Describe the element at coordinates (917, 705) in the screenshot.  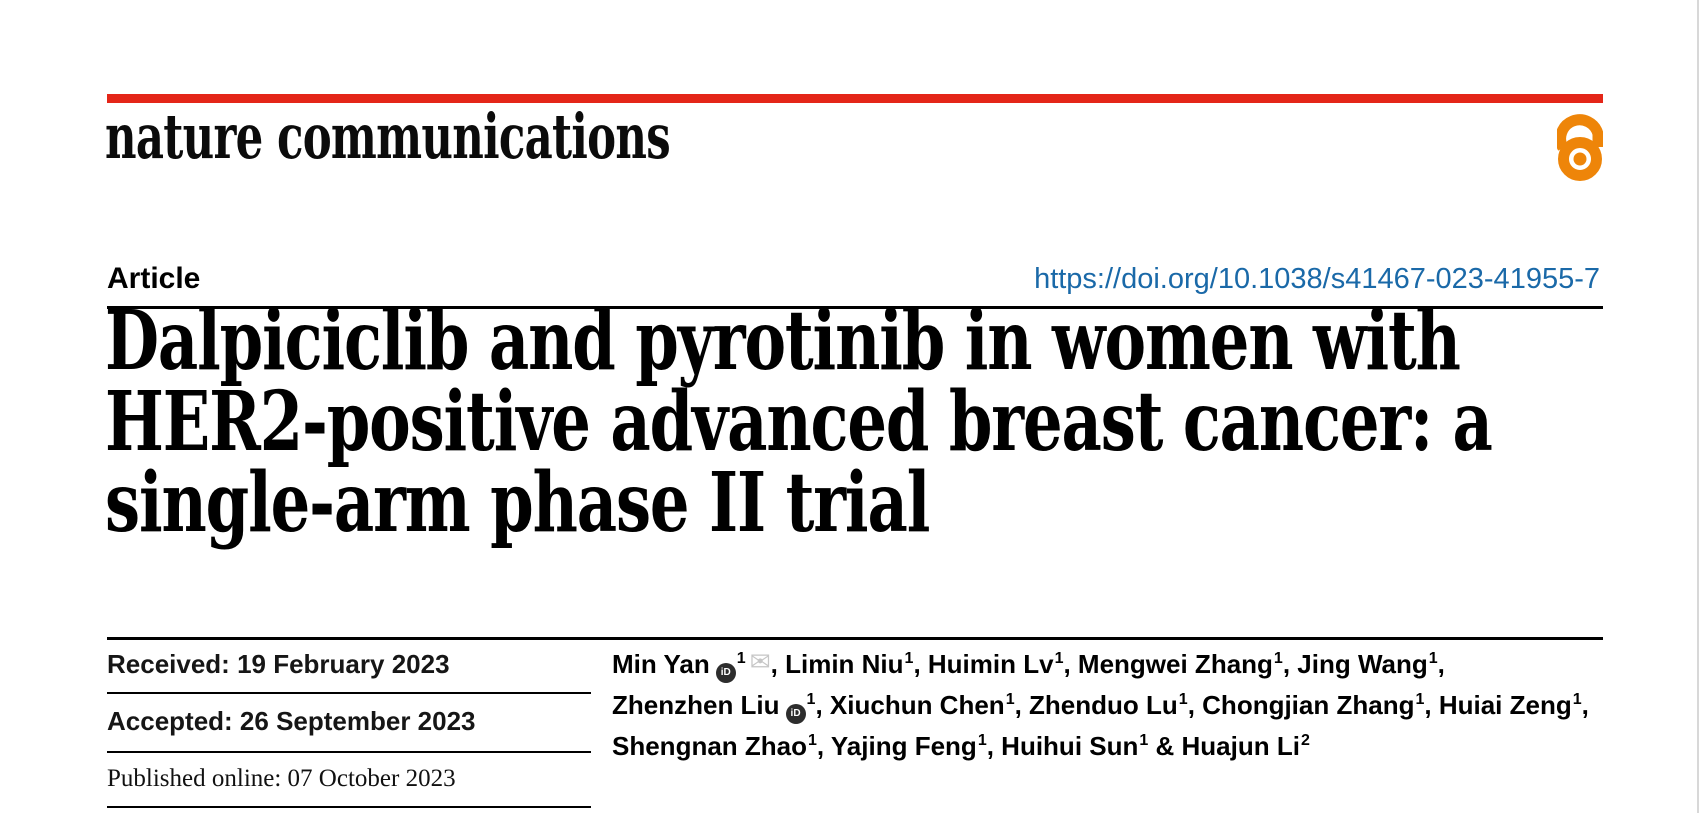
I see `author-name: Xiuchun Chen` at that location.